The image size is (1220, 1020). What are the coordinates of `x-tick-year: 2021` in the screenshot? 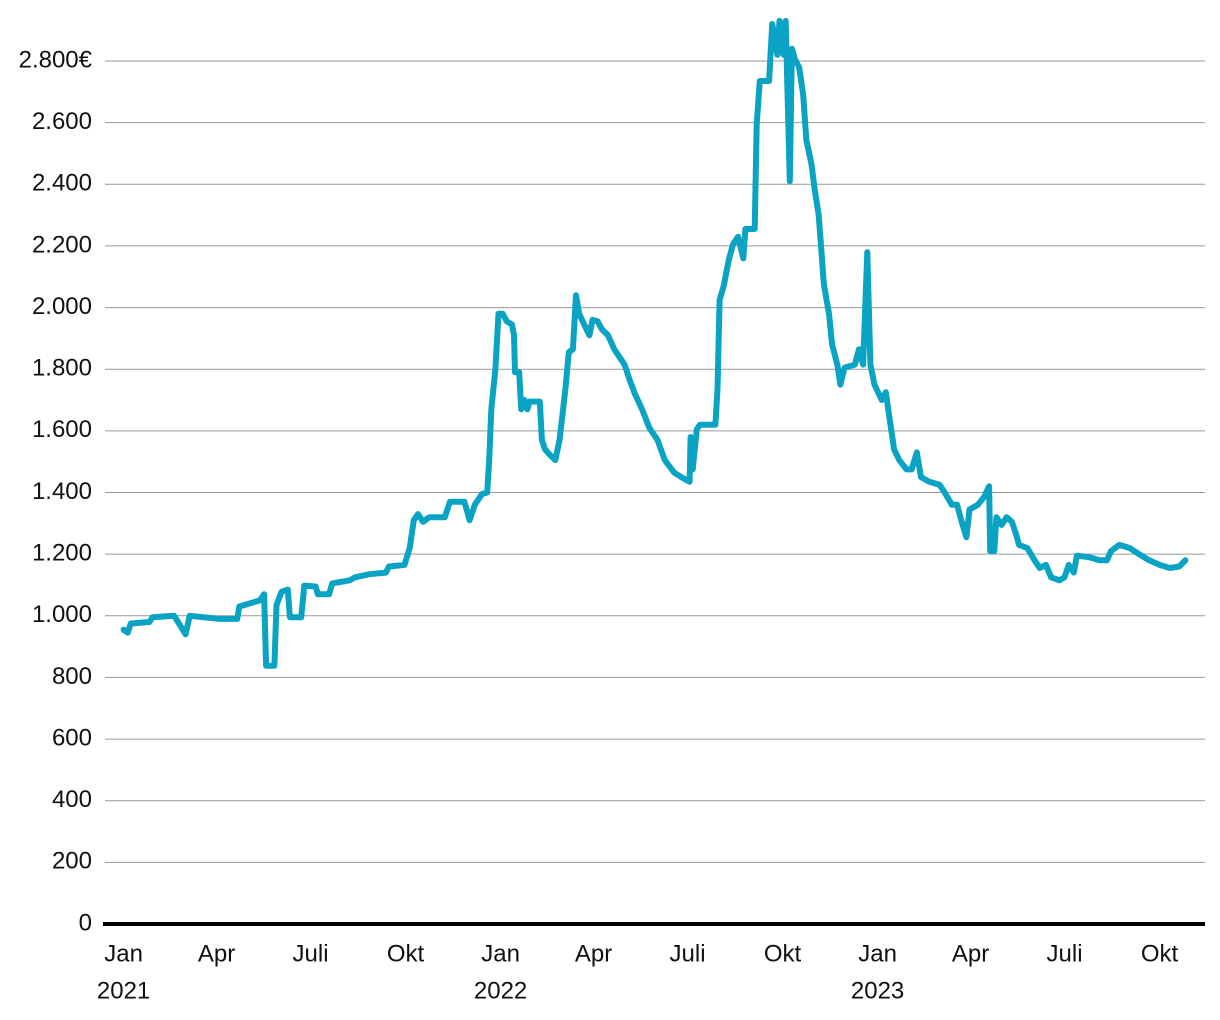 It's located at (123, 990).